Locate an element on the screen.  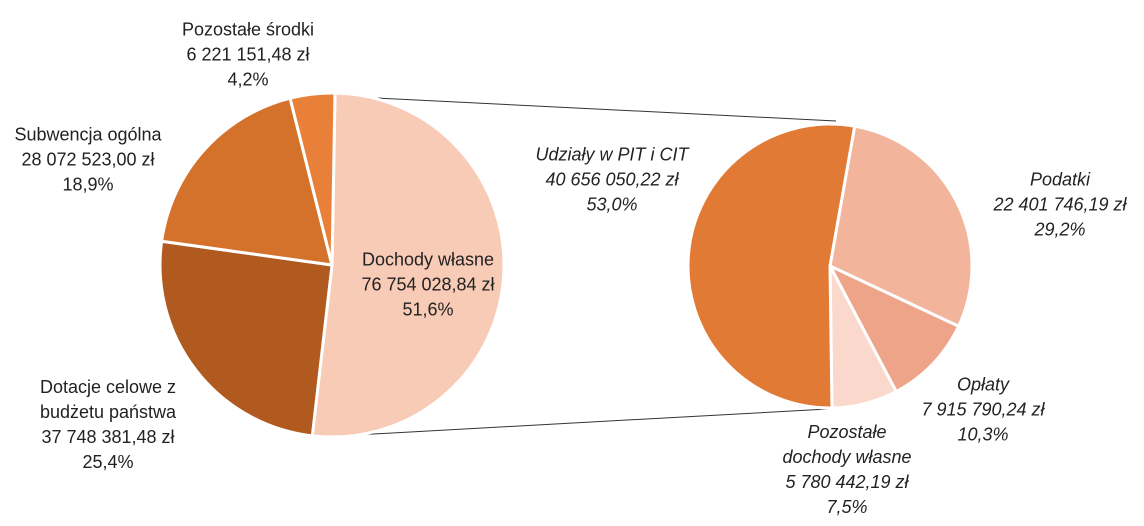
percent-label: 51,6% is located at coordinates (428, 309).